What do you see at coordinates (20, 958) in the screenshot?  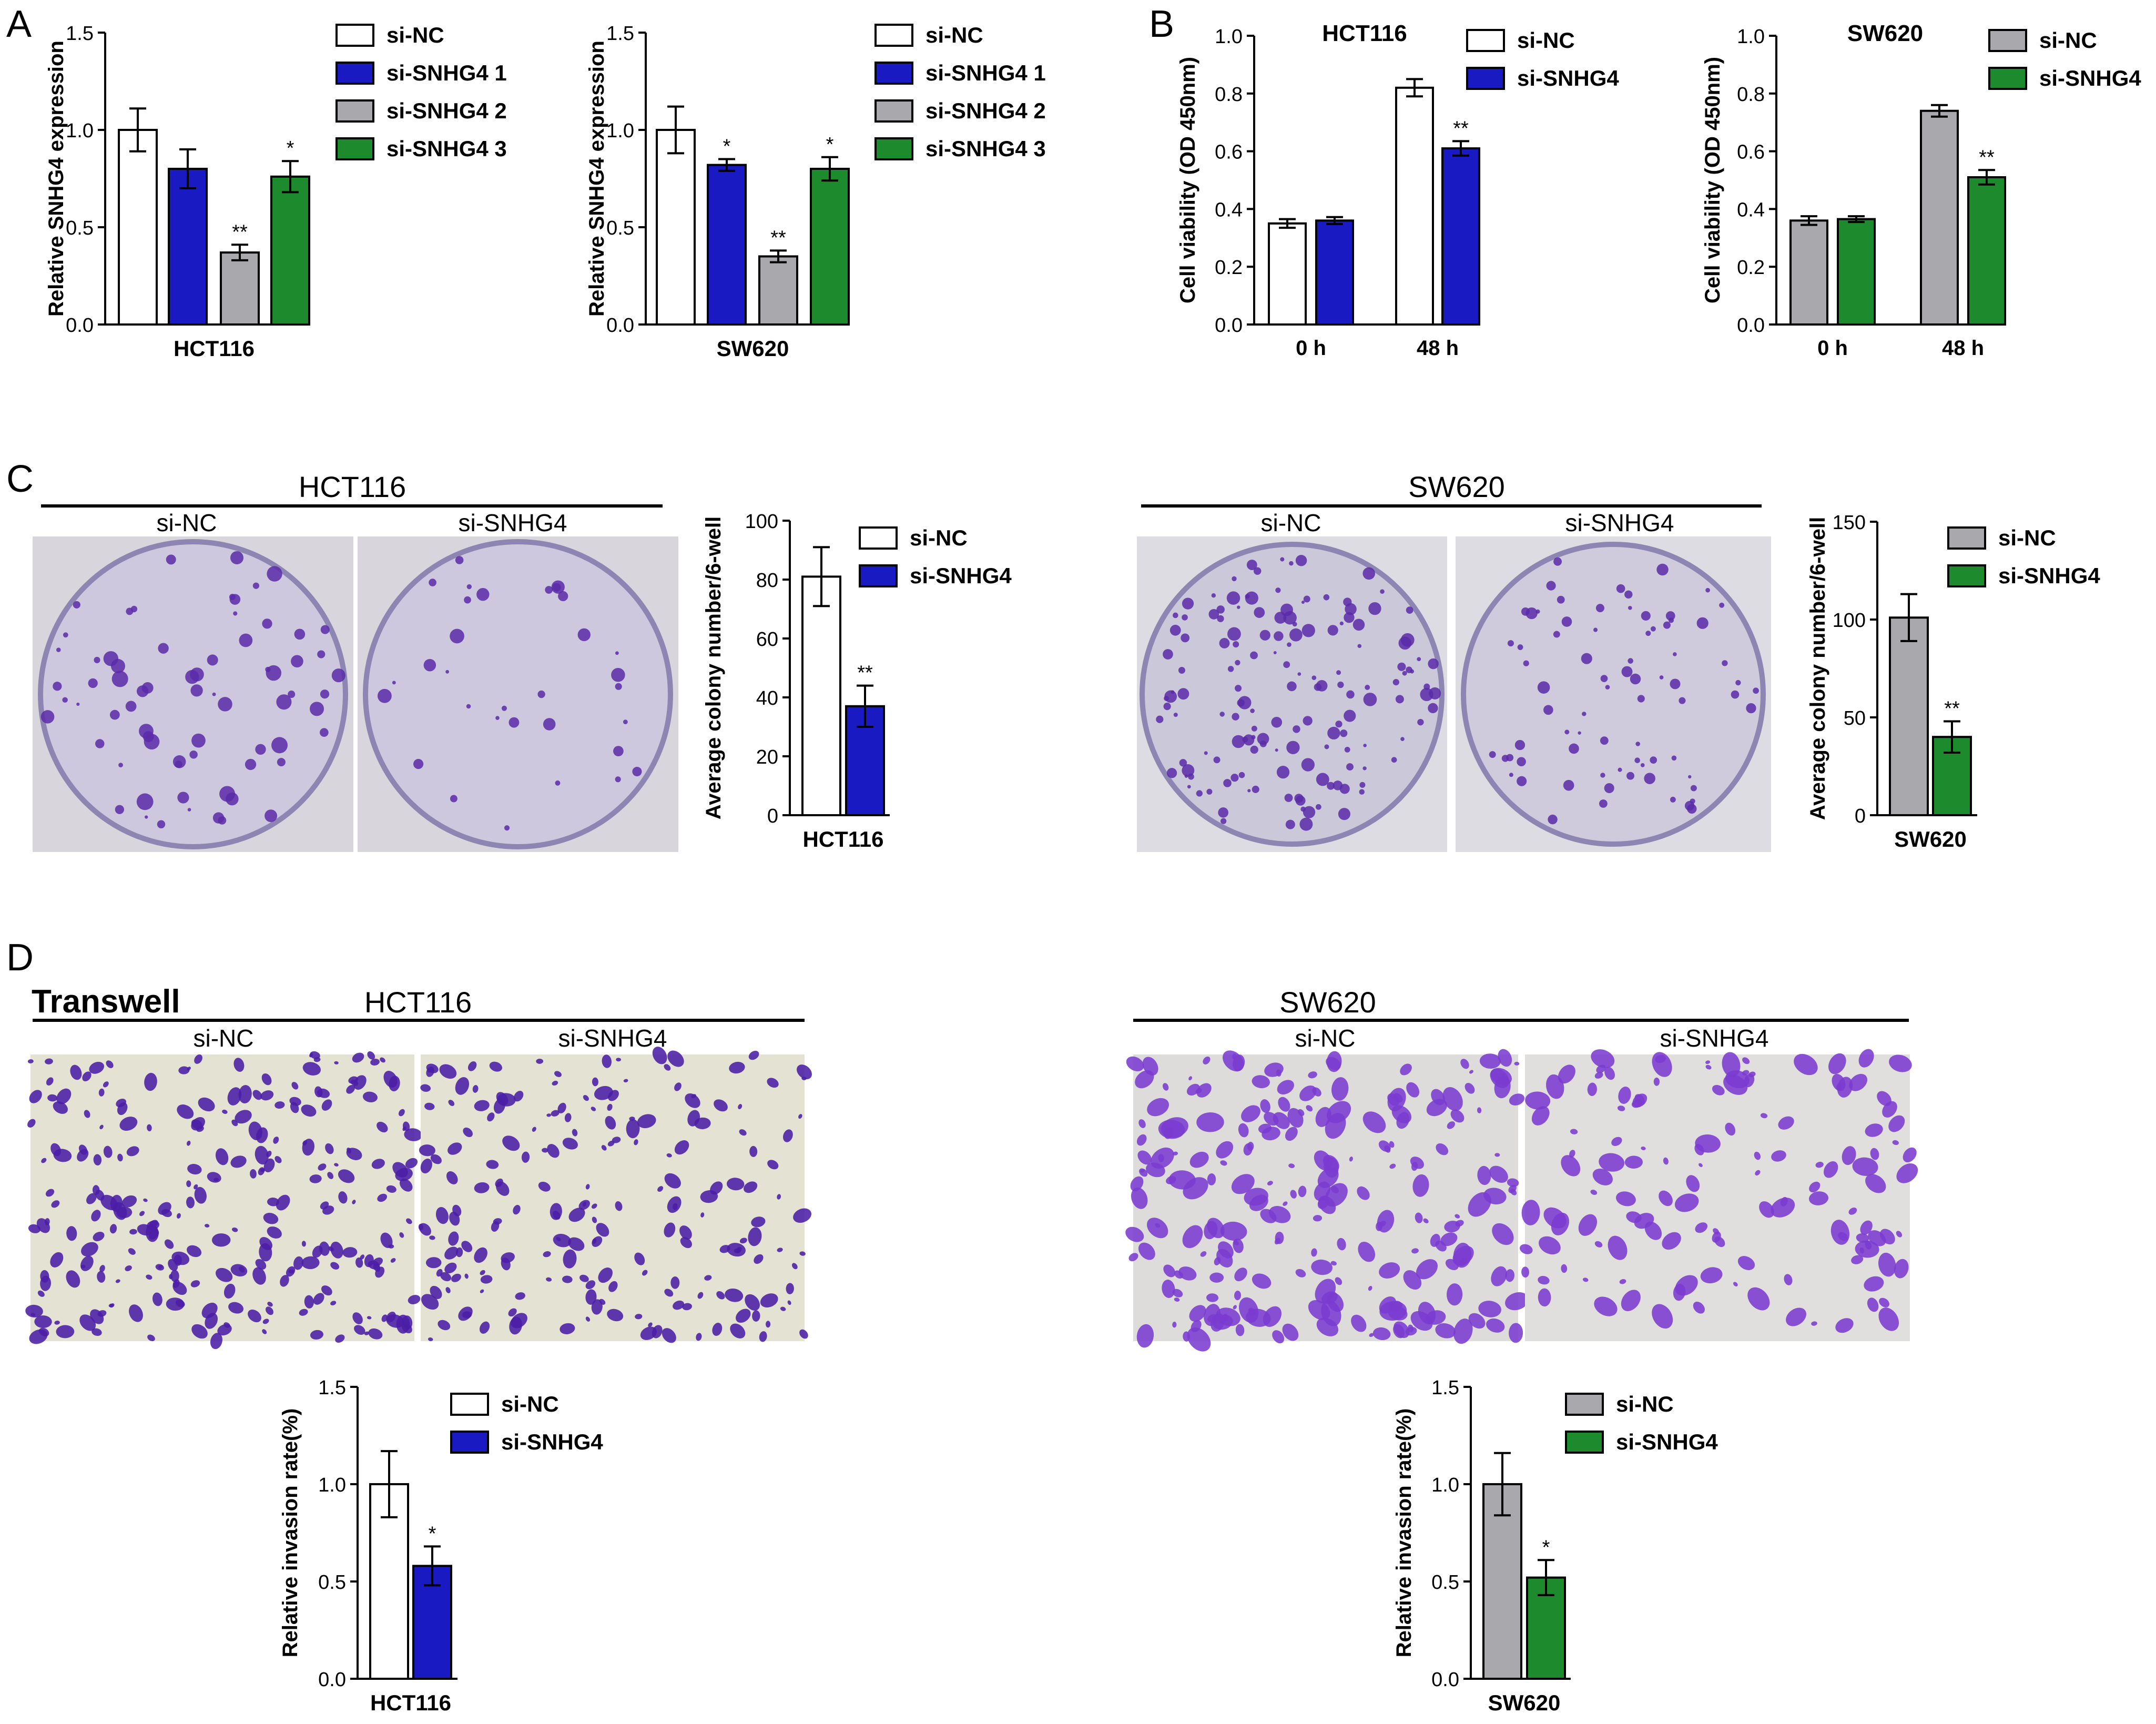 I see `panel-letter-d: D` at bounding box center [20, 958].